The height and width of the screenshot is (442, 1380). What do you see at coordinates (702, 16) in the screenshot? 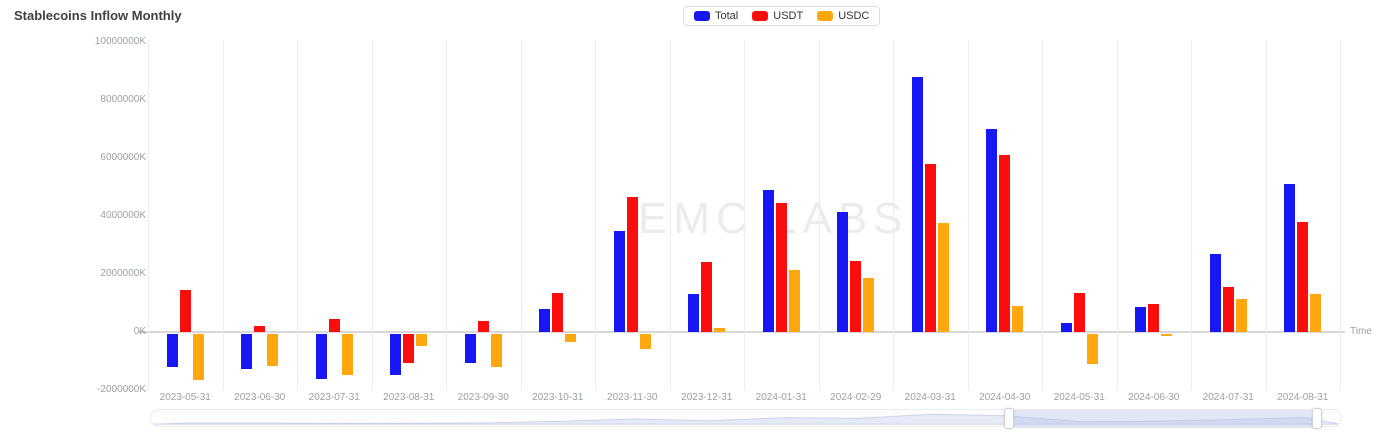
I see `legend-swatch-total` at bounding box center [702, 16].